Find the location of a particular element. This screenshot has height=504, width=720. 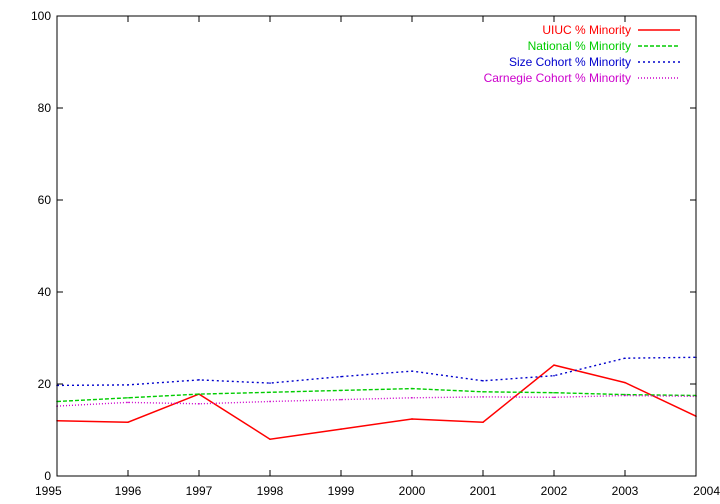

x-tick-label: 1999 is located at coordinates (341, 491).